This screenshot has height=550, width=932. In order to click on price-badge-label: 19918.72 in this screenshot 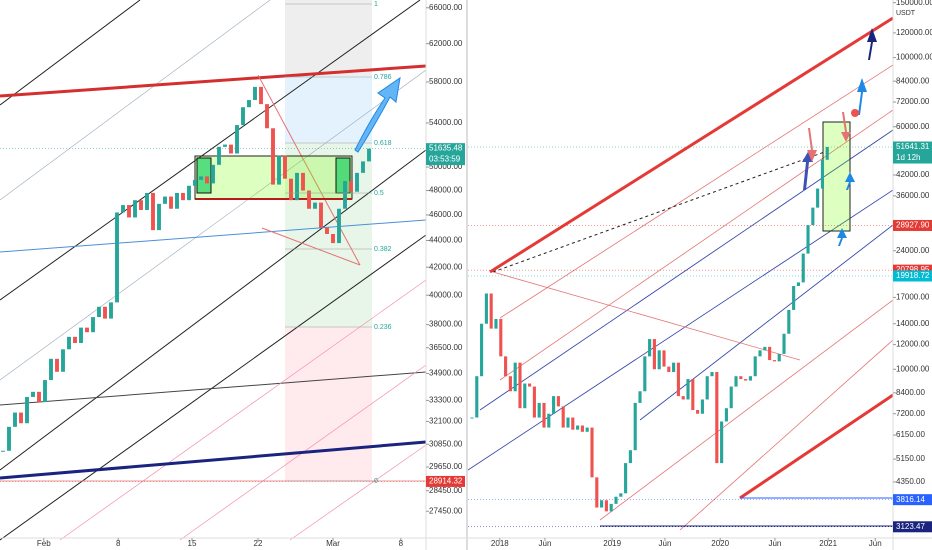, I will do `click(913, 275)`.